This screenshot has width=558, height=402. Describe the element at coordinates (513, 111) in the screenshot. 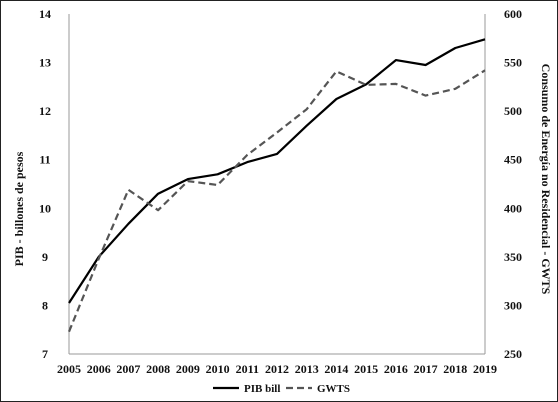

I see `right-tick-label: 500` at that location.